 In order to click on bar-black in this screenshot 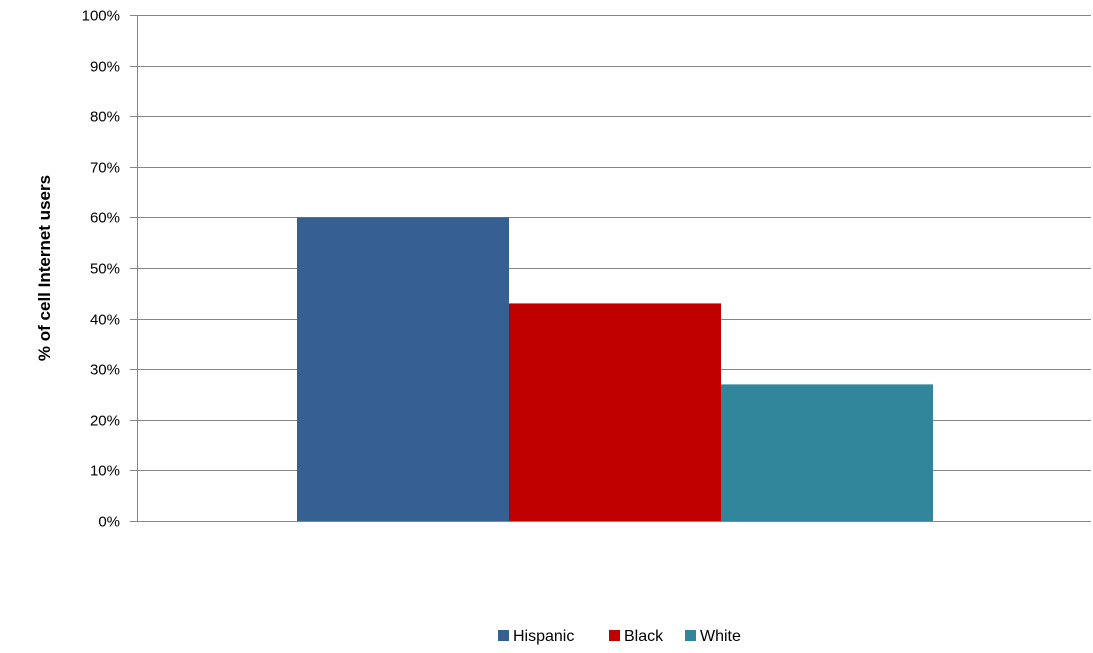, I will do `click(615, 412)`.